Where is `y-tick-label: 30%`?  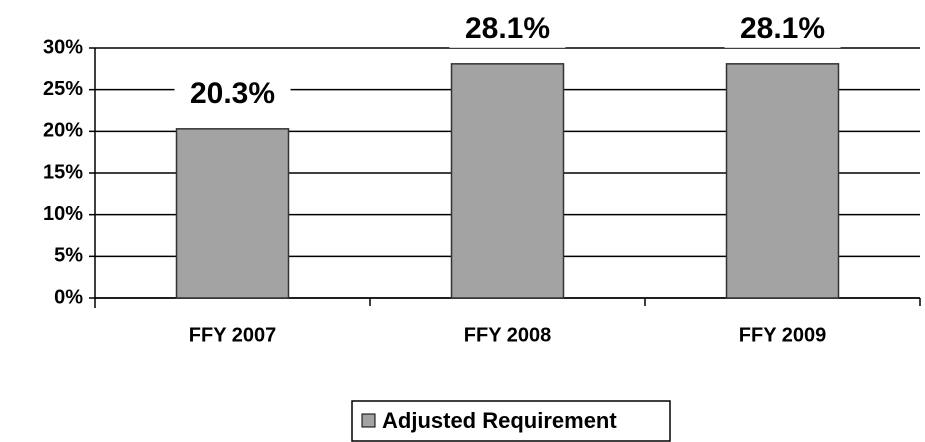 y-tick-label: 30% is located at coordinates (63, 47).